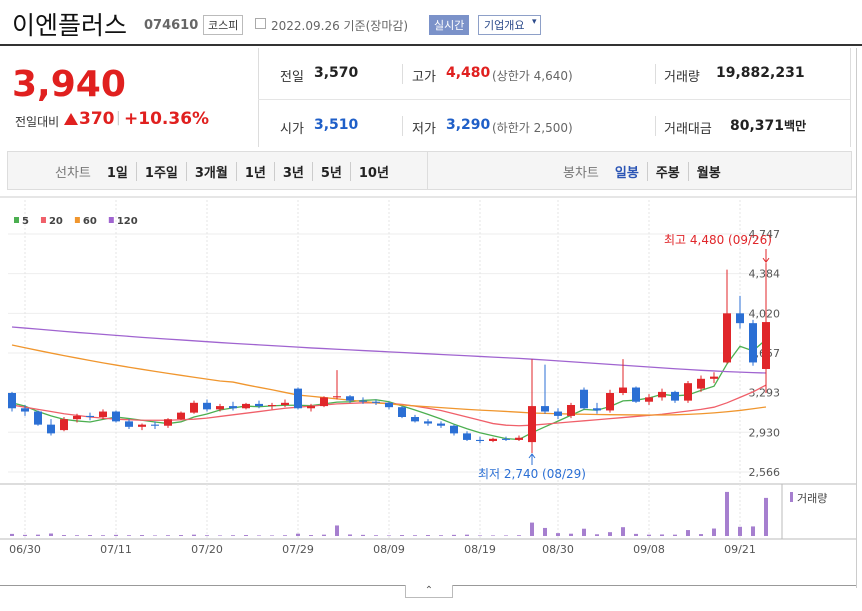  Describe the element at coordinates (532, 128) in the screenshot. I see `stat-note: (하한가 2,500)` at that location.